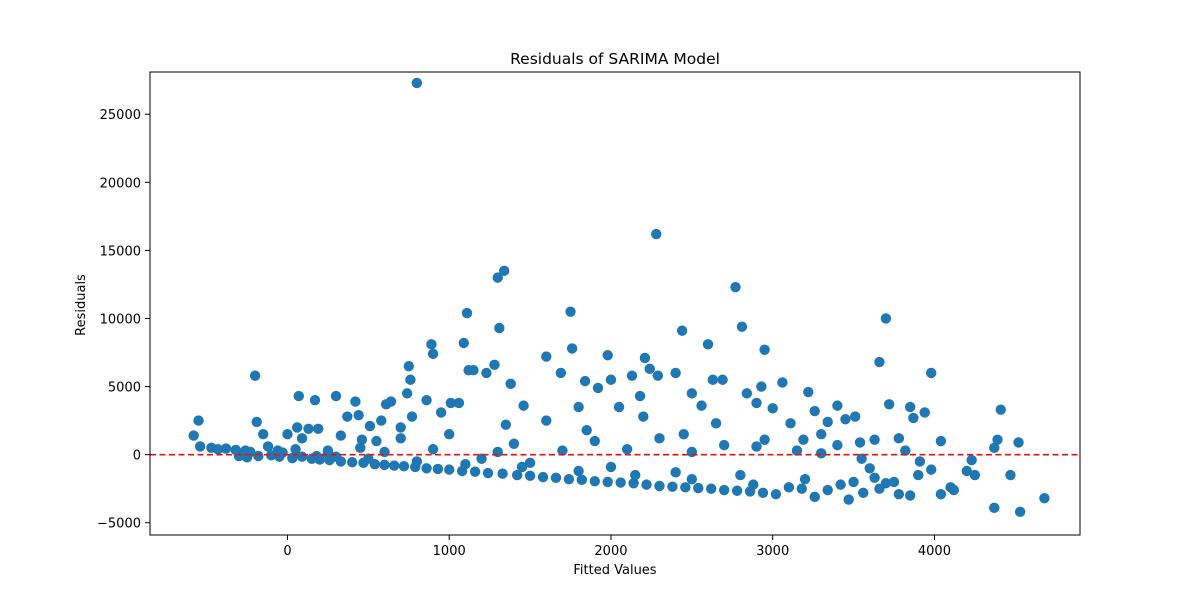 The height and width of the screenshot is (600, 1200). I want to click on y-tick-label: 15000, so click(120, 251).